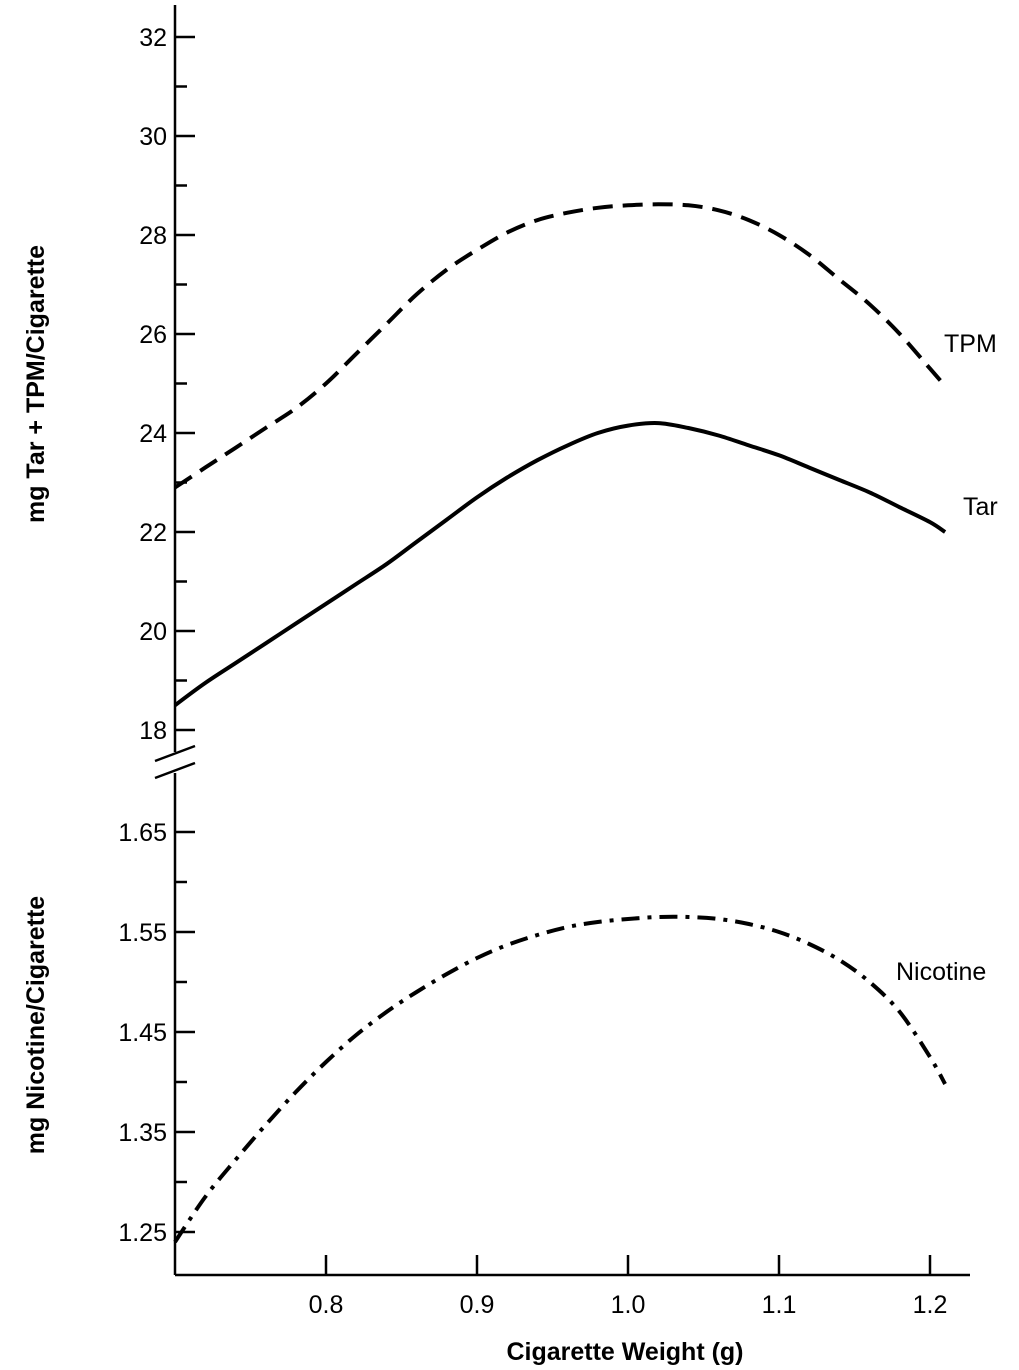 The width and height of the screenshot is (1019, 1370). What do you see at coordinates (153, 335) in the screenshot?
I see `y-tick-label-upper: 26` at bounding box center [153, 335].